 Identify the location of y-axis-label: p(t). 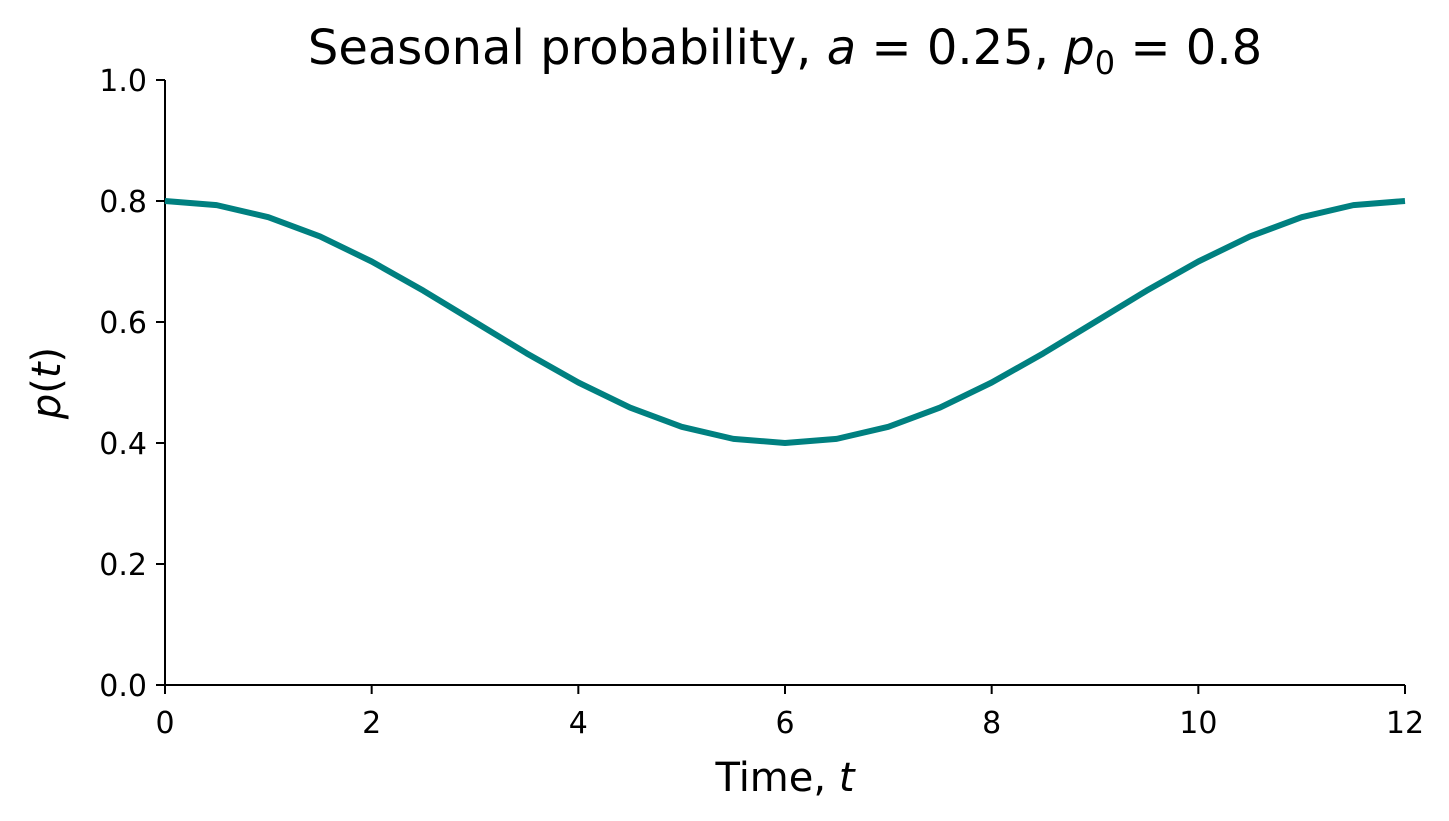
(47, 383).